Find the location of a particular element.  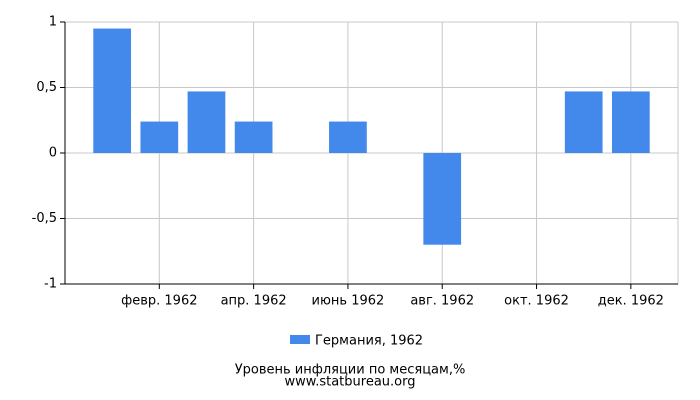

y-tick-label: 0 is located at coordinates (53, 153).